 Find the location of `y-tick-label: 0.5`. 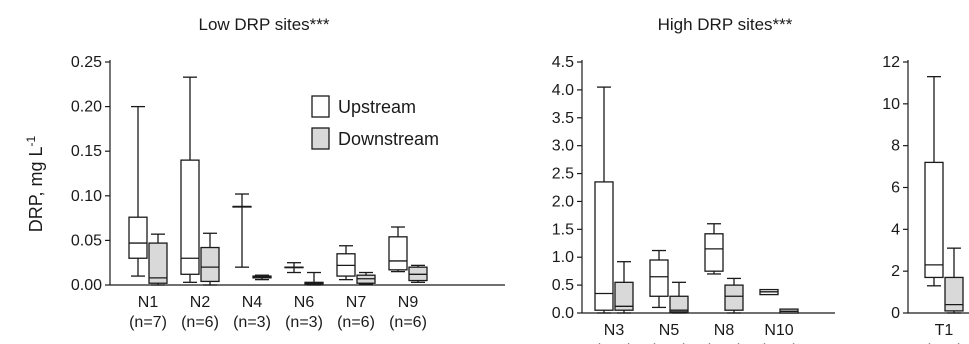

y-tick-label: 0.5 is located at coordinates (563, 285).